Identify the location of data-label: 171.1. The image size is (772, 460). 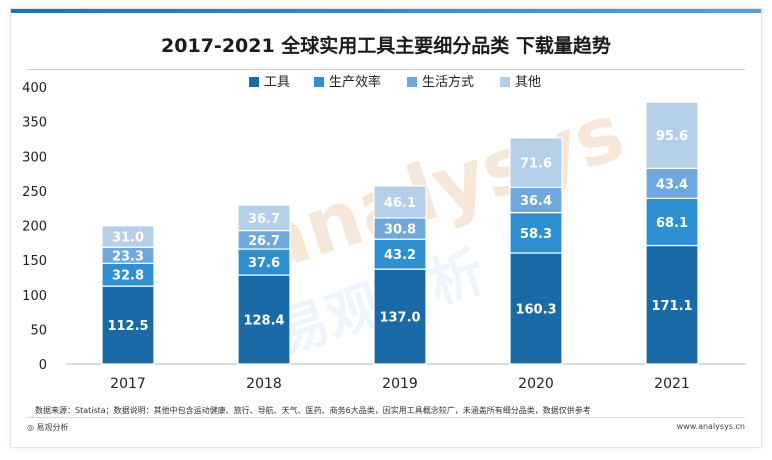
(671, 306).